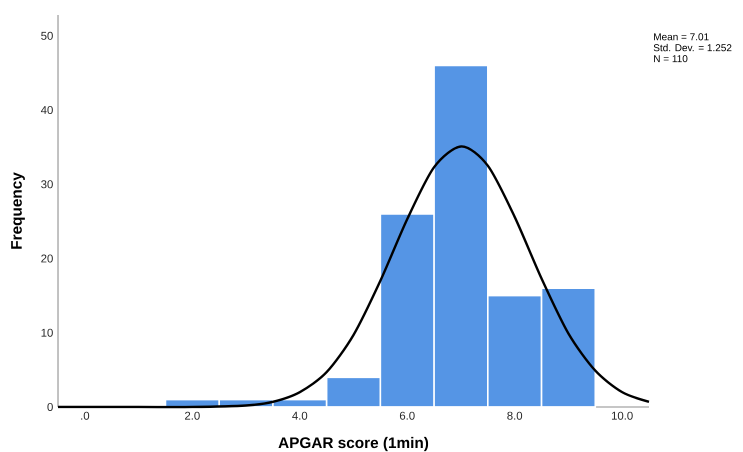 This screenshot has height=452, width=743. Describe the element at coordinates (47, 36) in the screenshot. I see `y-tick-label: 50` at that location.